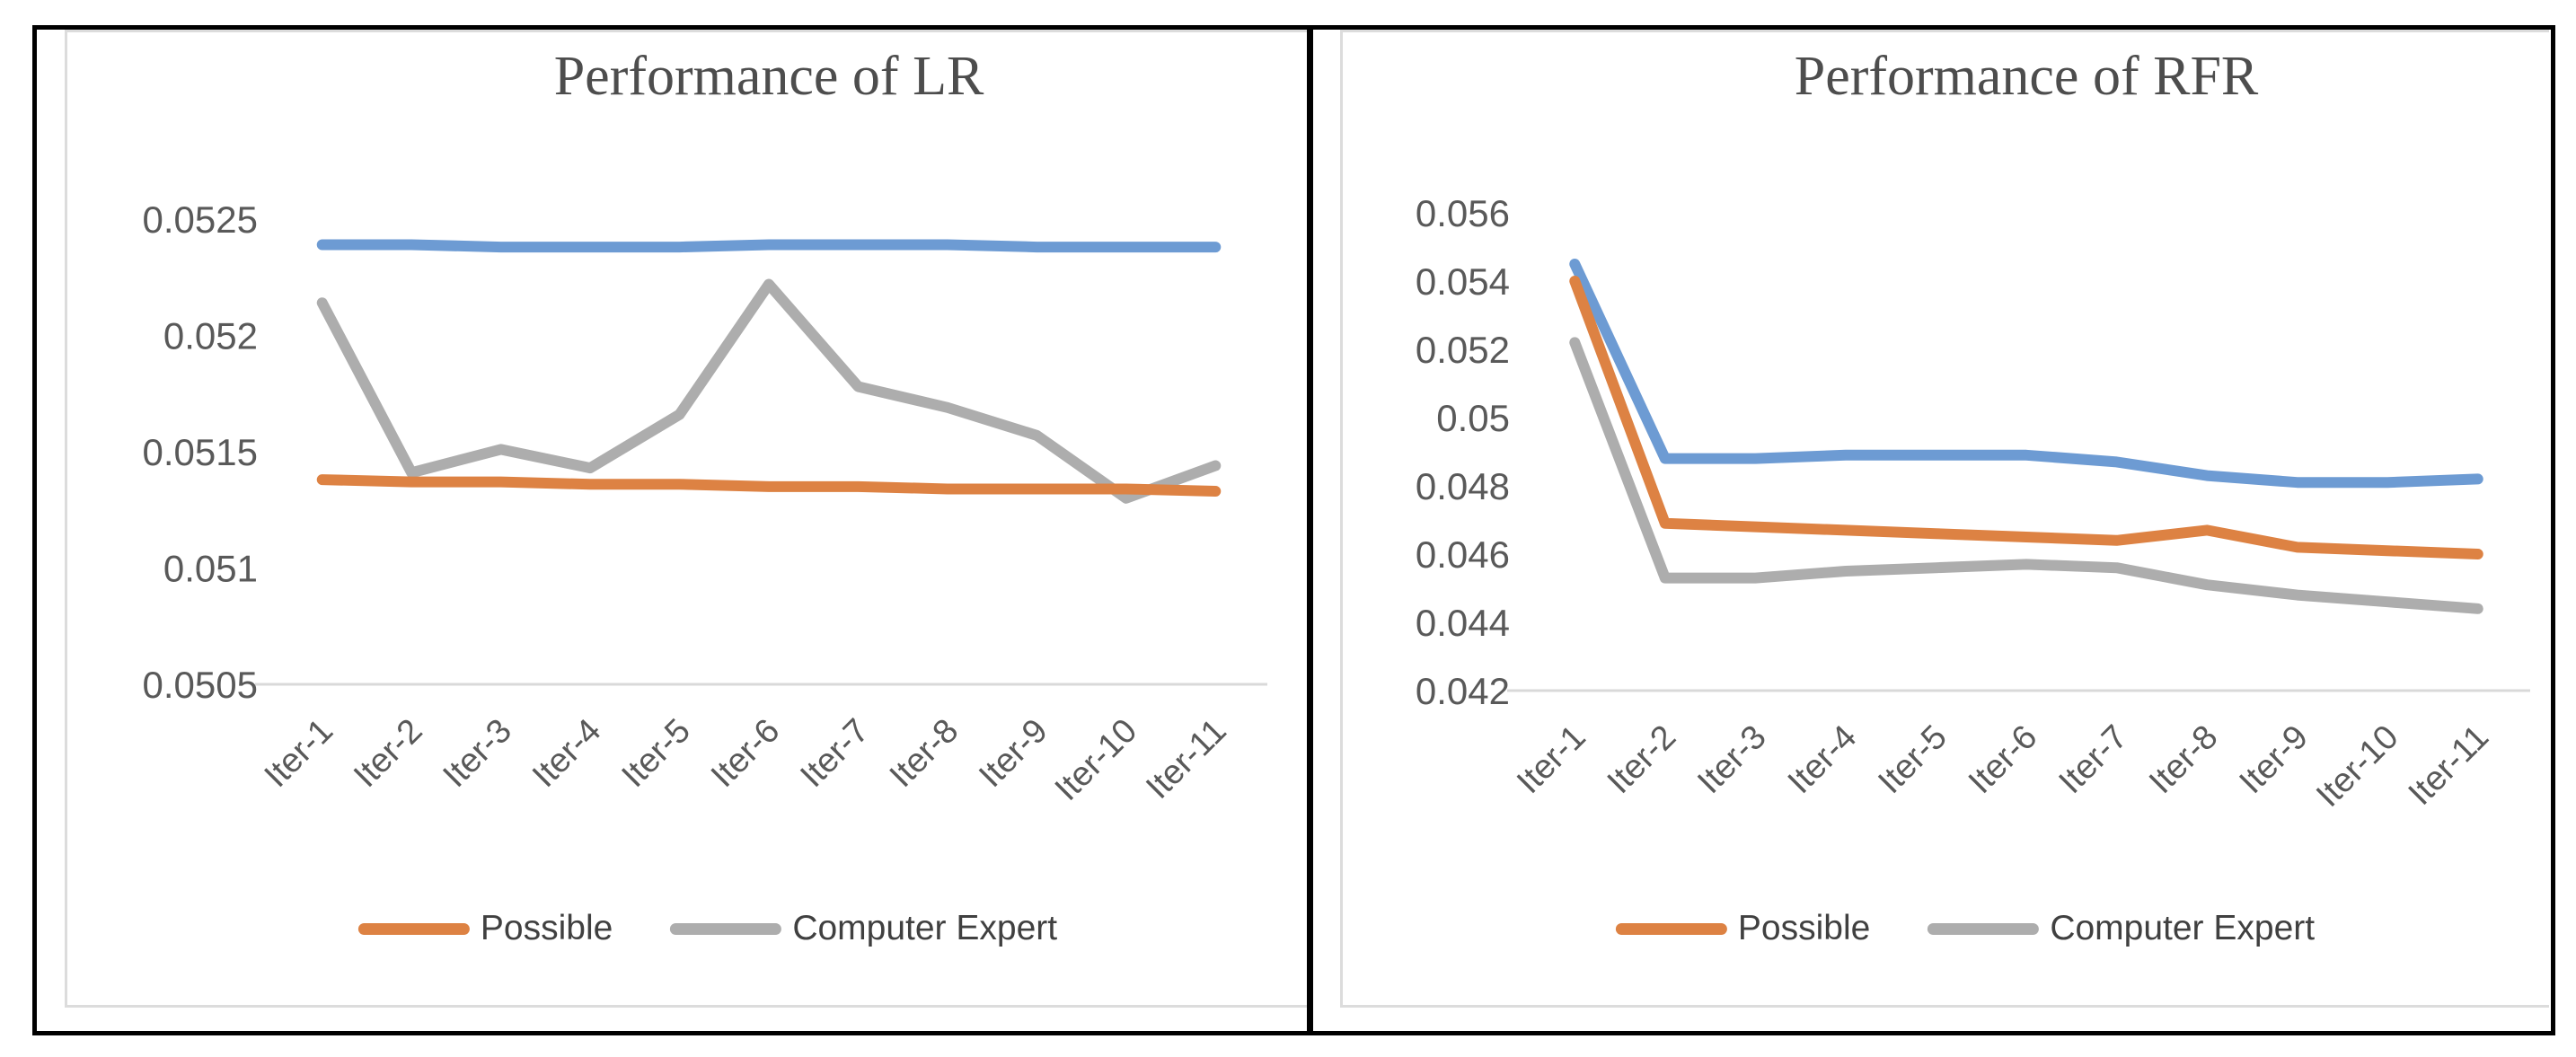 The image size is (2576, 1057). What do you see at coordinates (1463, 213) in the screenshot?
I see `y-axis-tick-label: 0.056` at bounding box center [1463, 213].